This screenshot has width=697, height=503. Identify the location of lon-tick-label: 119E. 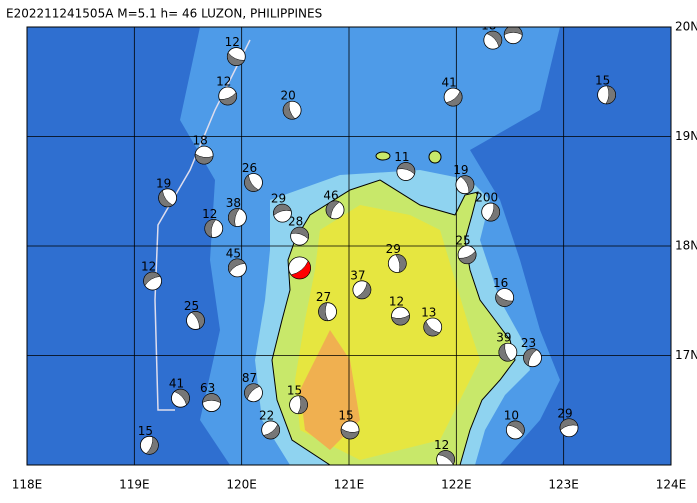
(134, 485).